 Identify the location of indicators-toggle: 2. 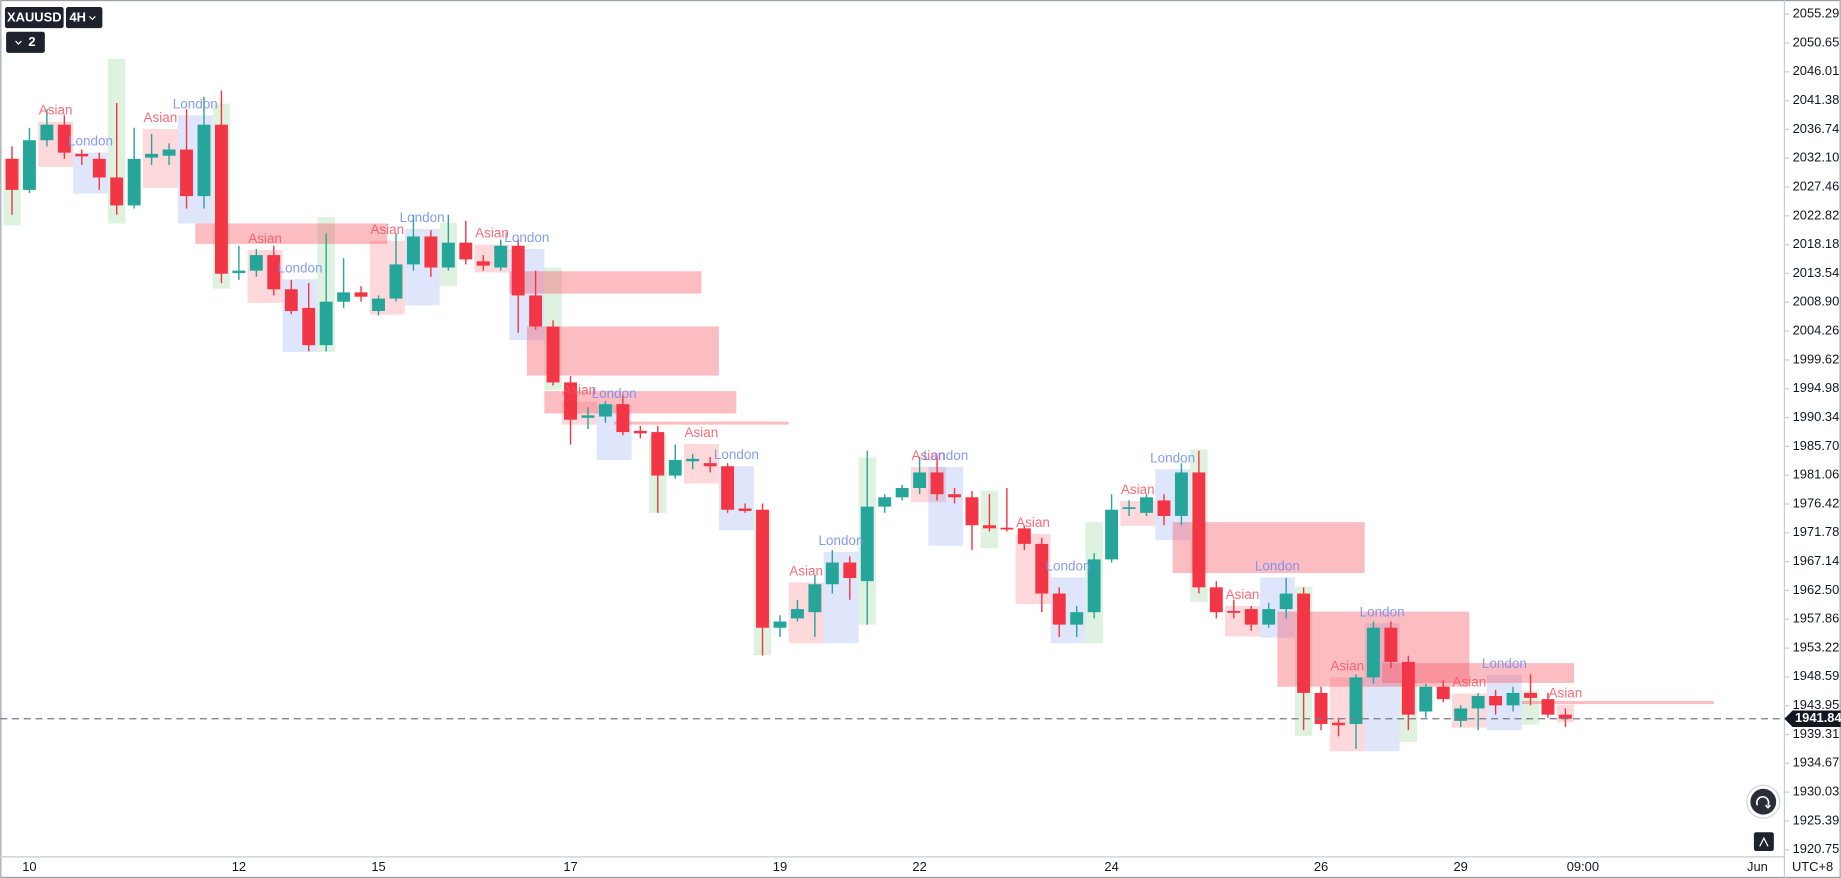
(25, 42).